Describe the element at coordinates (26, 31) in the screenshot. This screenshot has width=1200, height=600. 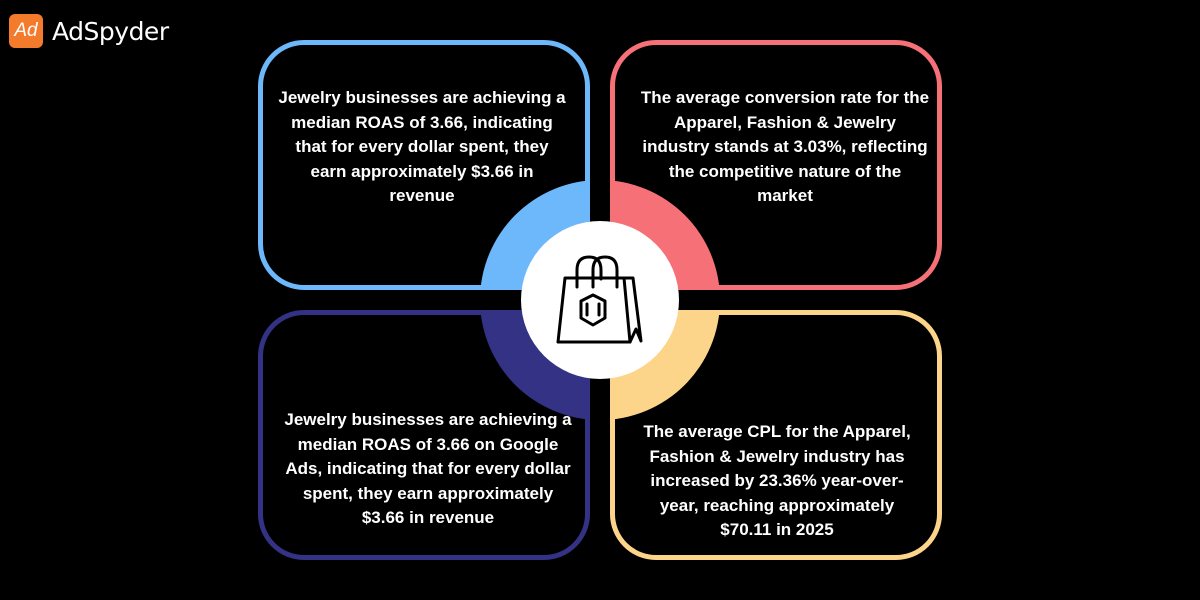
I see `adspyder-logo-mark: Ad` at that location.